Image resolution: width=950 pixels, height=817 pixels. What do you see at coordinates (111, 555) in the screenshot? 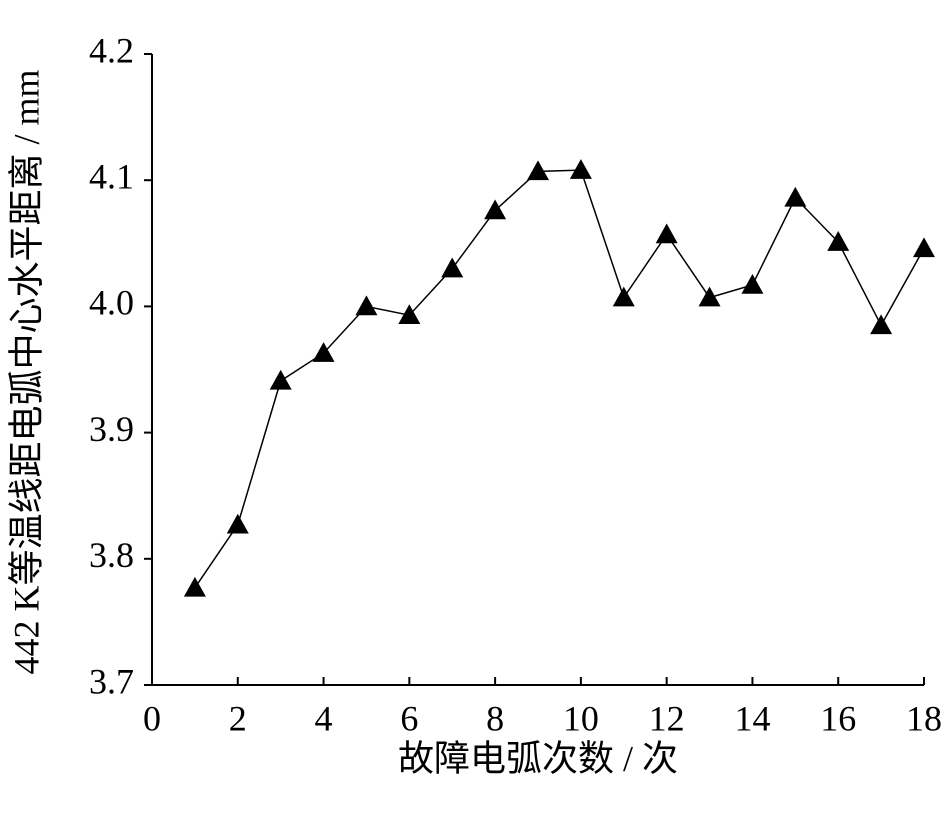
I see `y-tick-label: 3.8` at bounding box center [111, 555].